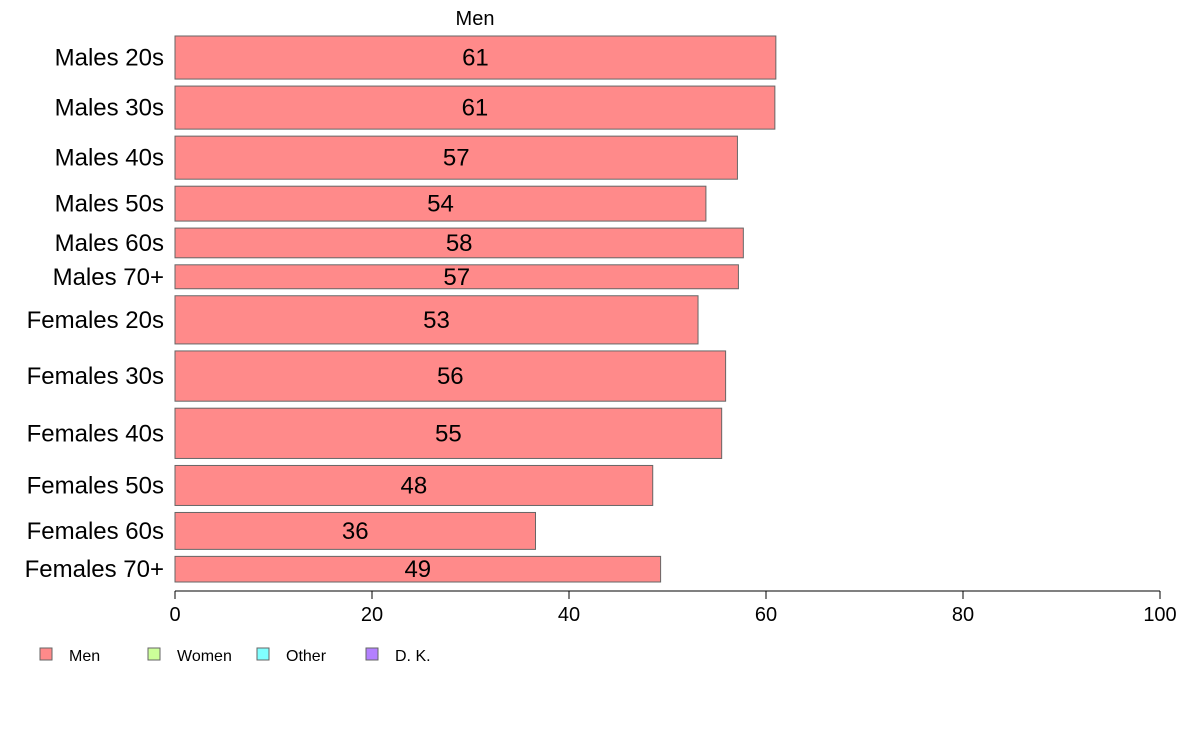 The width and height of the screenshot is (1188, 736). Describe the element at coordinates (94, 569) in the screenshot. I see `category-label: Females 70+` at that location.